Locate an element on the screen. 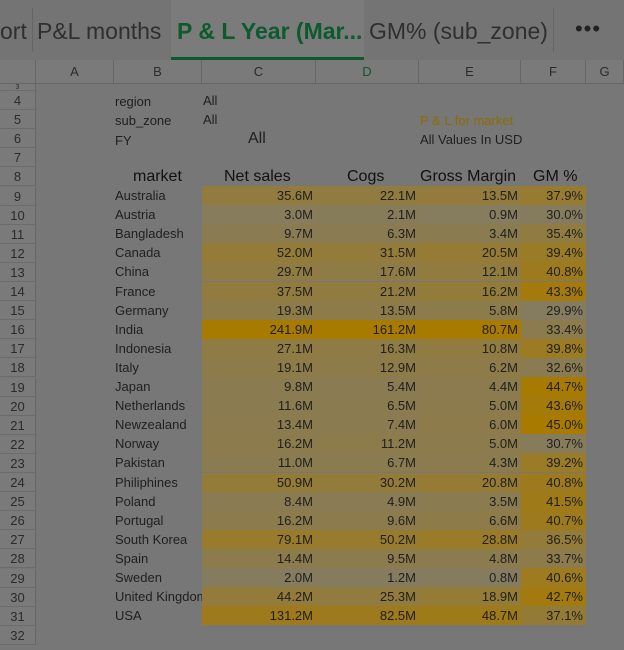 This screenshot has width=624, height=650. gross-margin-cell: 0.8M is located at coordinates (470, 577).